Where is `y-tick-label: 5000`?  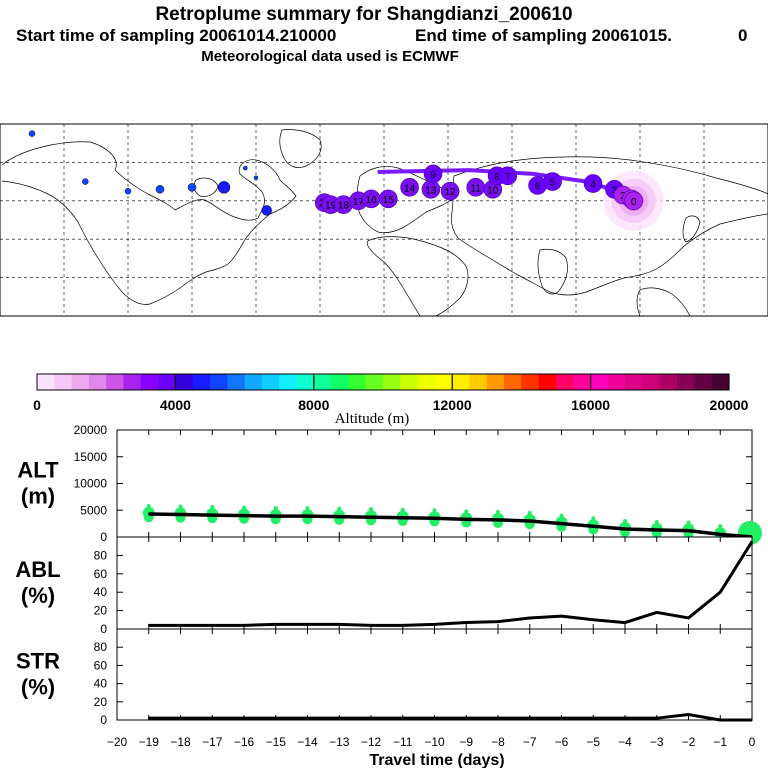
y-tick-label: 5000 is located at coordinates (93, 510).